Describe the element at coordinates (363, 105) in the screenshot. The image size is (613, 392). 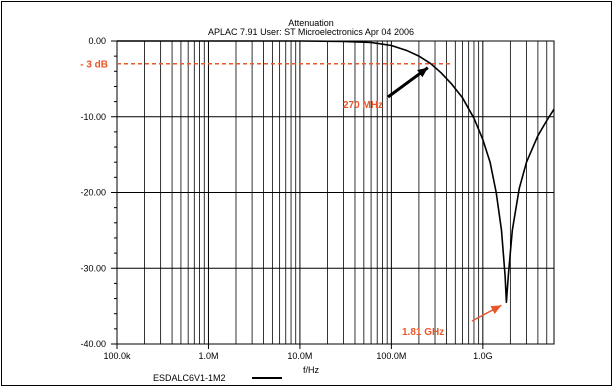
I see `label-270mhz: 270 MHz` at that location.